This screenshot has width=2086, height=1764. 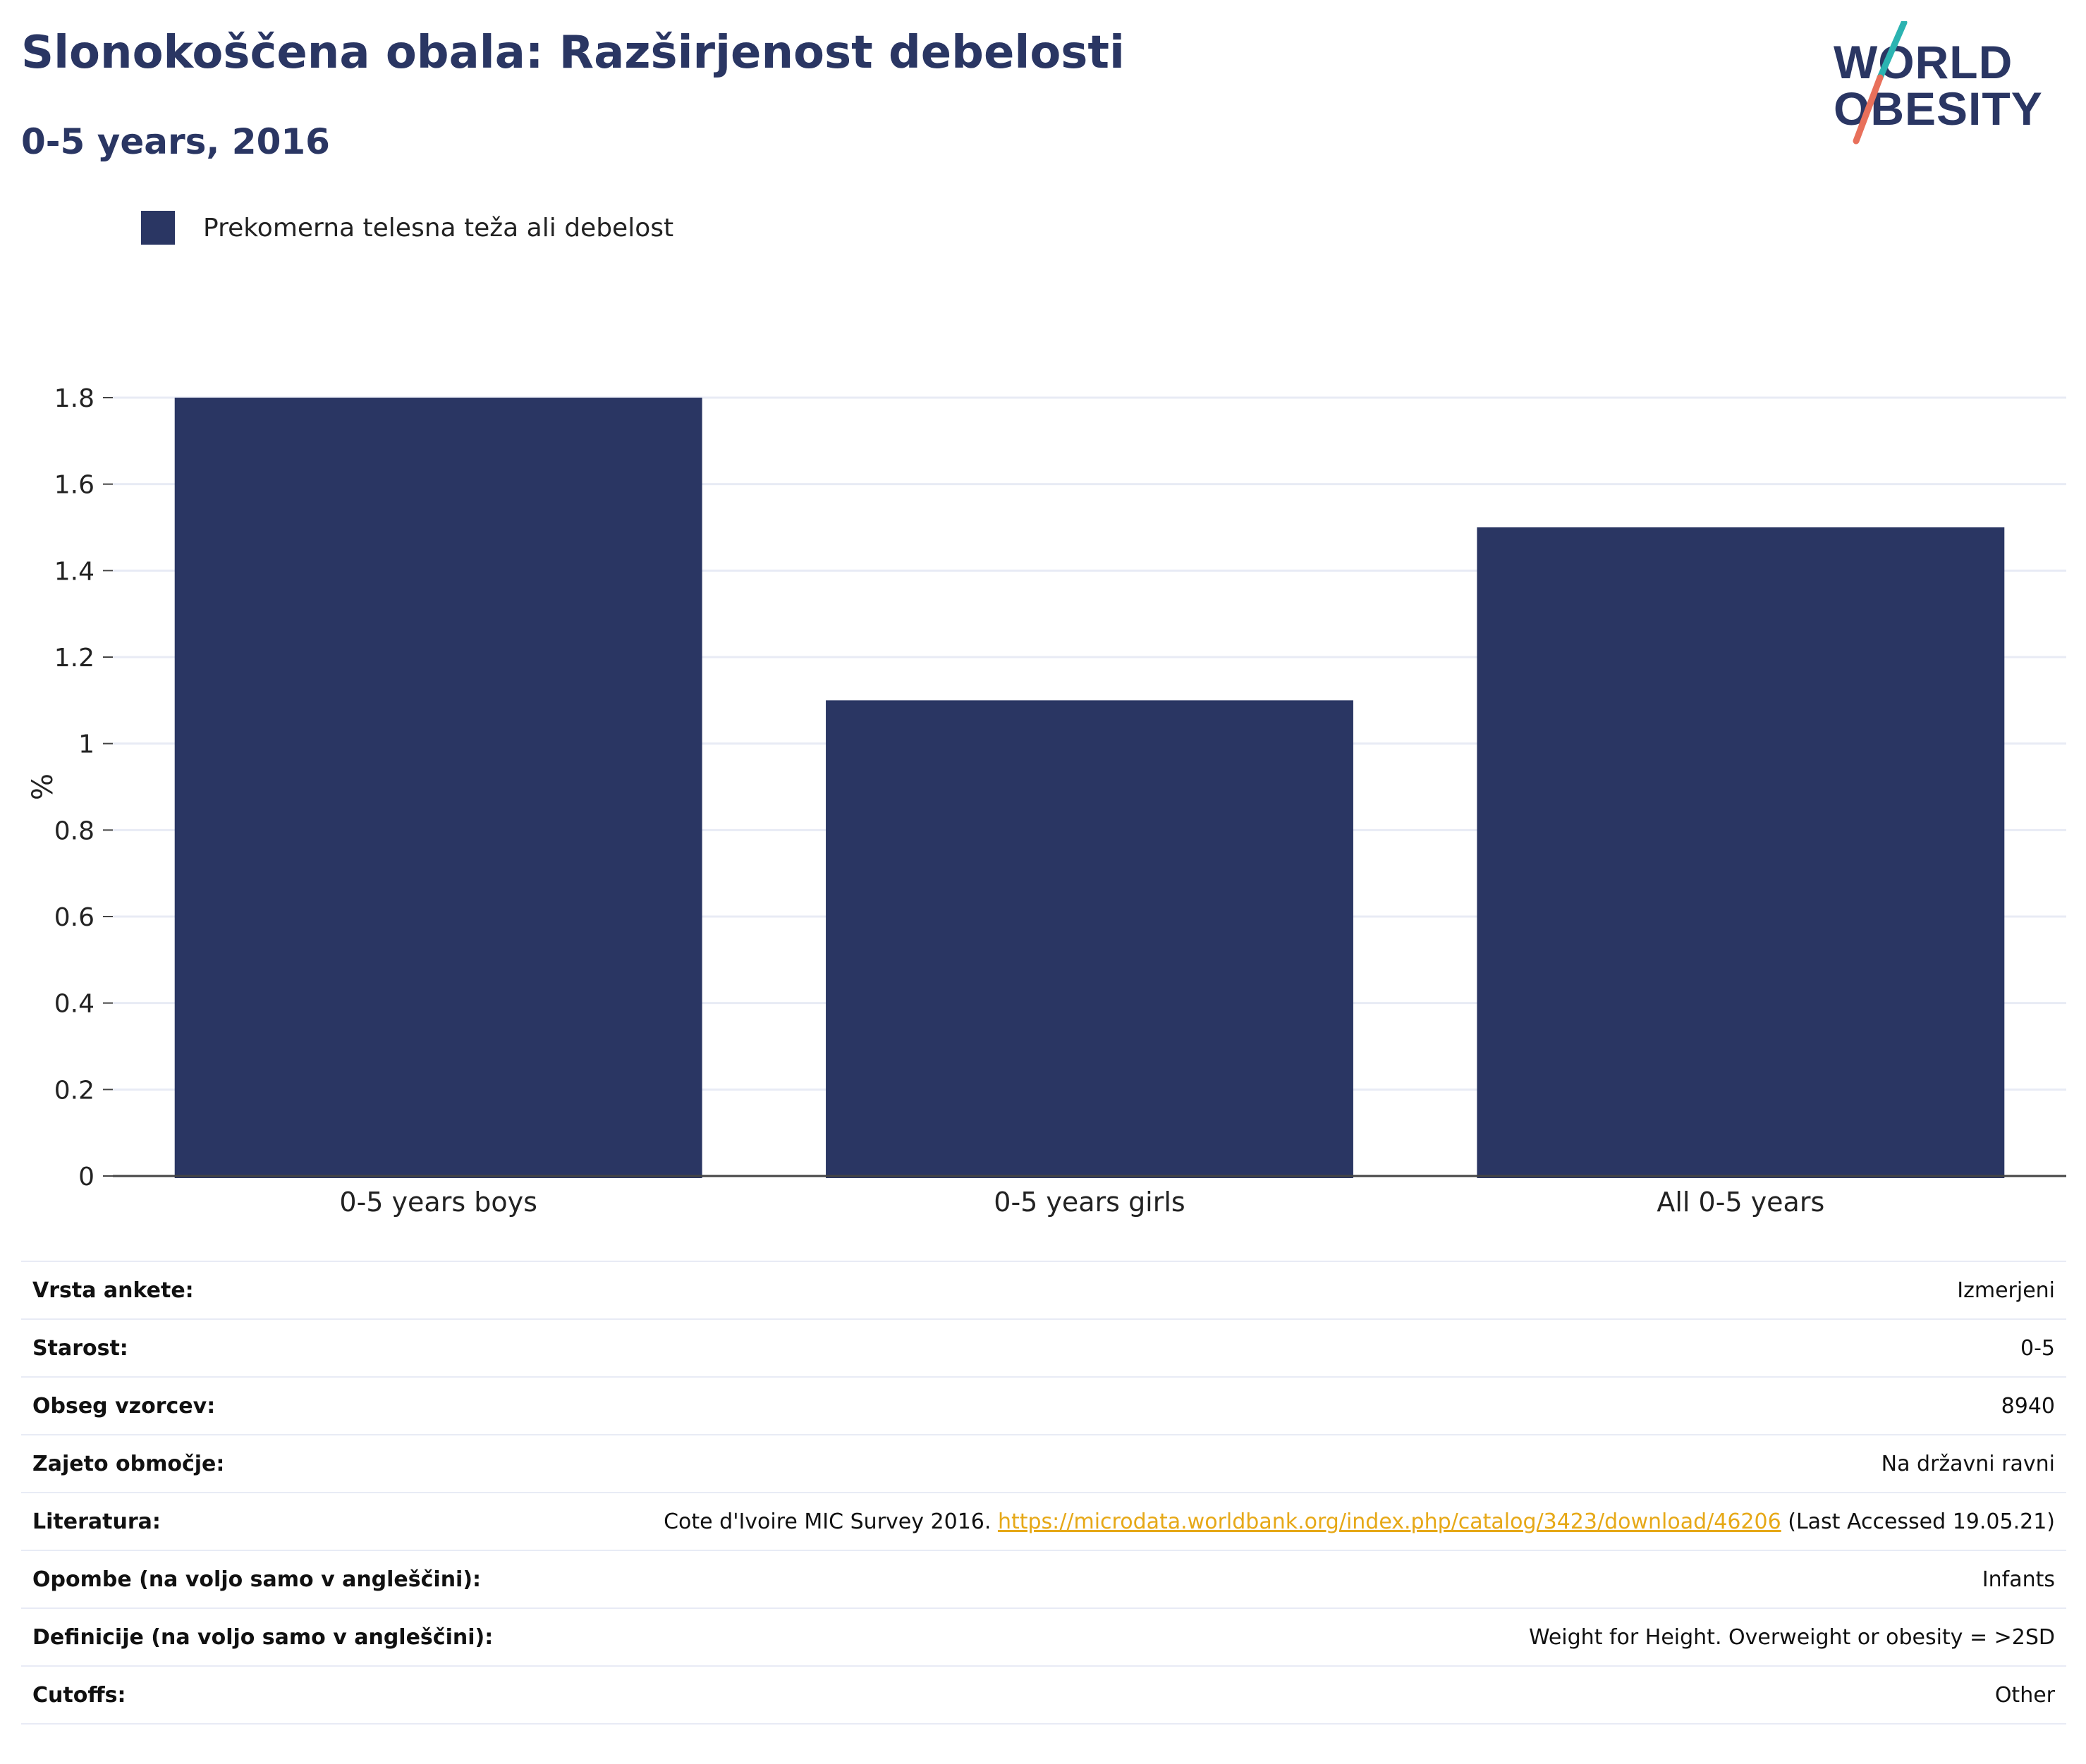 I want to click on x-tick-label: 0-5 years boys, so click(x=438, y=1202).